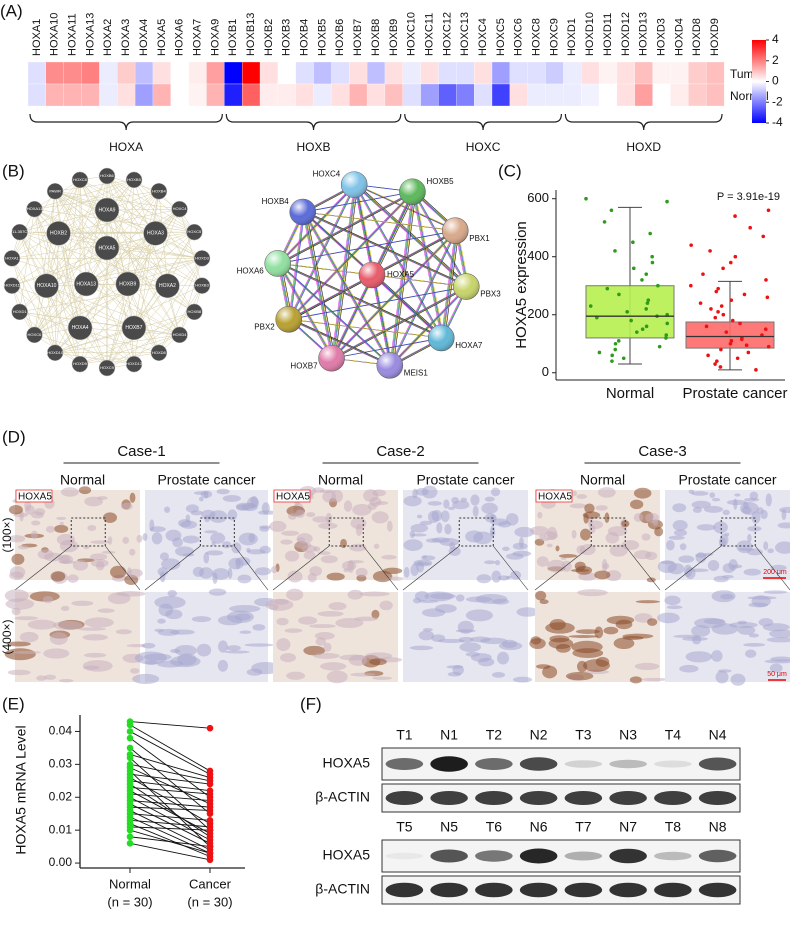 This screenshot has height=936, width=790. What do you see at coordinates (313, 122) in the screenshot?
I see `group-bracket` at bounding box center [313, 122].